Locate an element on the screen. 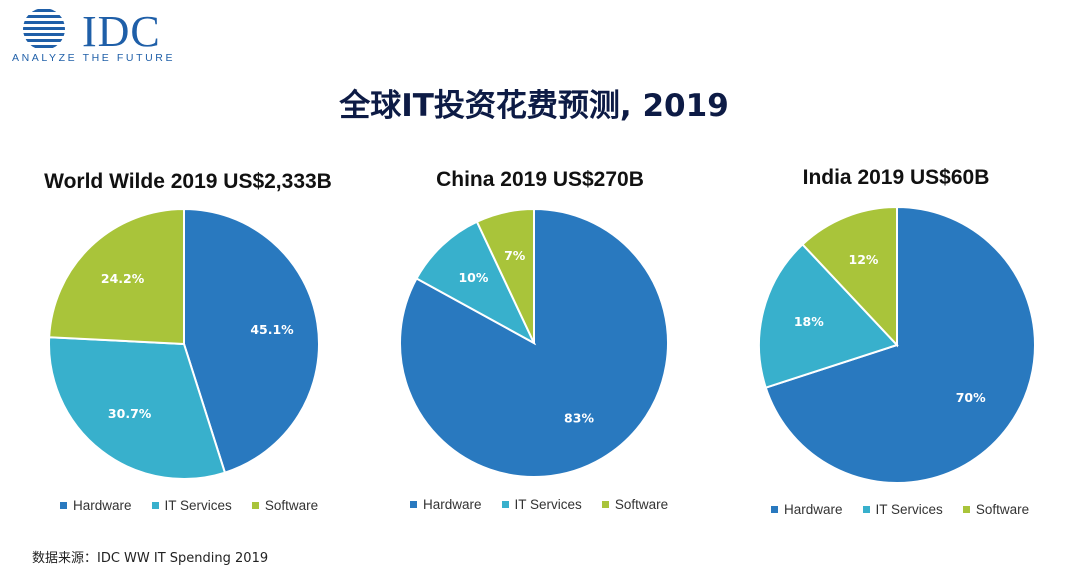 The image size is (1068, 578). logo-tagline: ANALYZE THE FUTURE is located at coordinates (94, 58).